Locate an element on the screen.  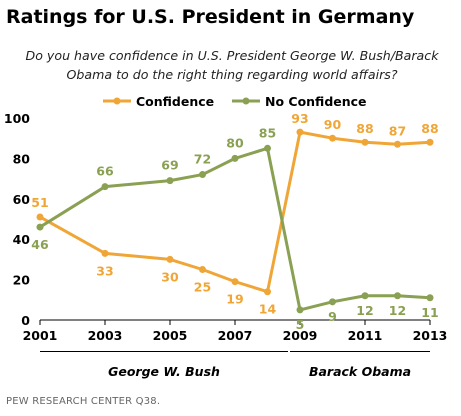
data-label-no-confidence: 85 is located at coordinates (267, 132).